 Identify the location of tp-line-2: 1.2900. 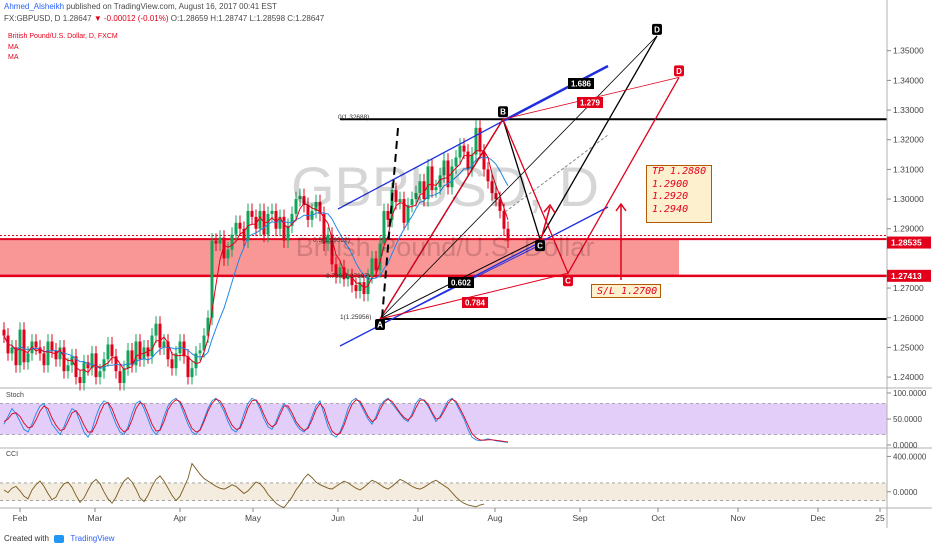
(670, 184).